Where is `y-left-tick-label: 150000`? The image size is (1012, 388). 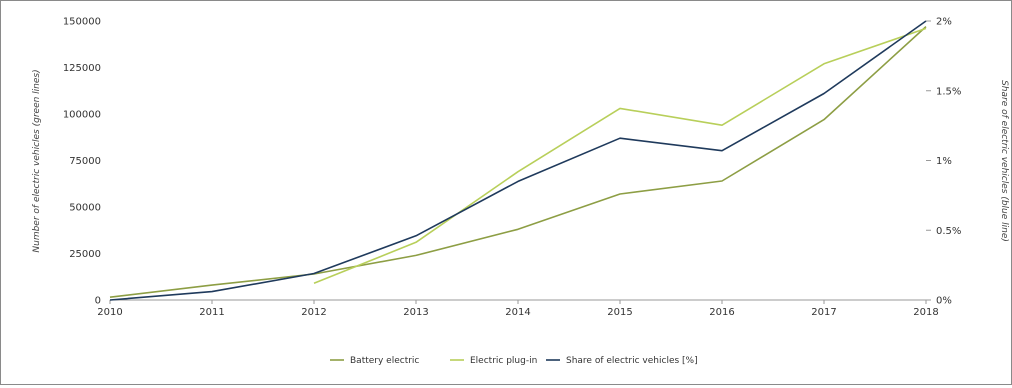
y-left-tick-label: 150000 is located at coordinates (82, 22).